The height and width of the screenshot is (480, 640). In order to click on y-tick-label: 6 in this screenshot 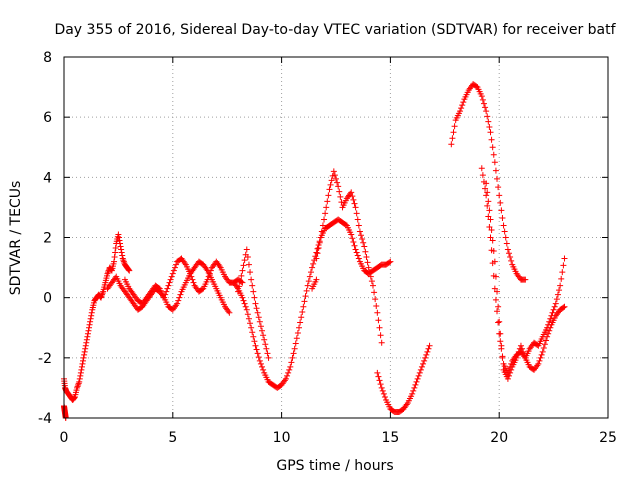, I will do `click(47, 118)`.